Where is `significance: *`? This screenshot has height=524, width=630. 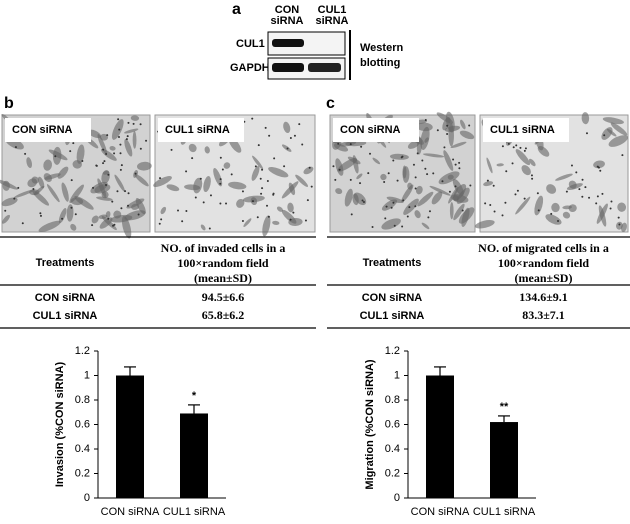 significance: * is located at coordinates (194, 396).